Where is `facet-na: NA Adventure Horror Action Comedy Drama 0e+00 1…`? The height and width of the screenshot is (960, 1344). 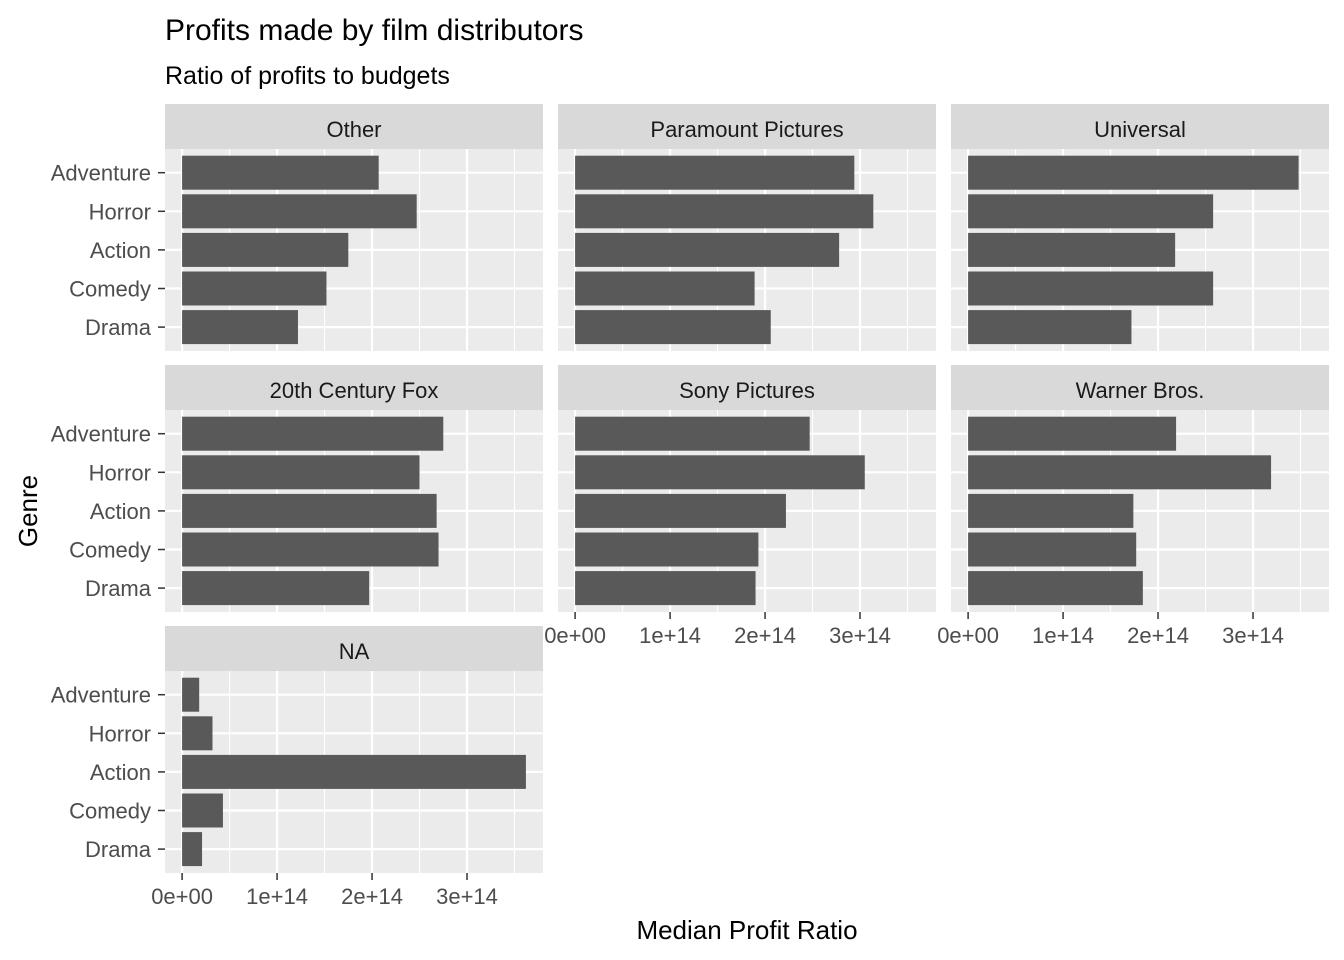 facet-na: NA Adventure Horror Action Comedy Drama 0e+00 1… is located at coordinates (297, 767).